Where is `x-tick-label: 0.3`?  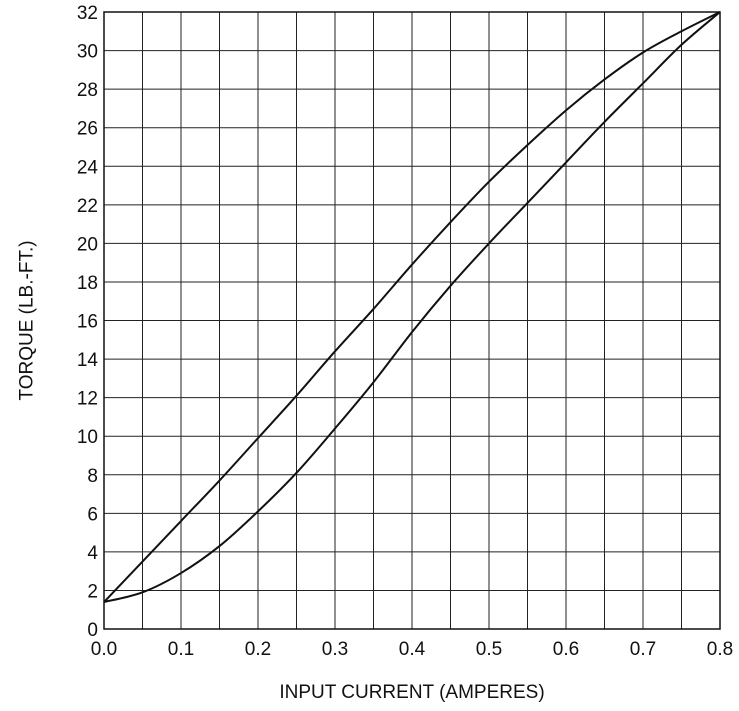 x-tick-label: 0.3 is located at coordinates (335, 649).